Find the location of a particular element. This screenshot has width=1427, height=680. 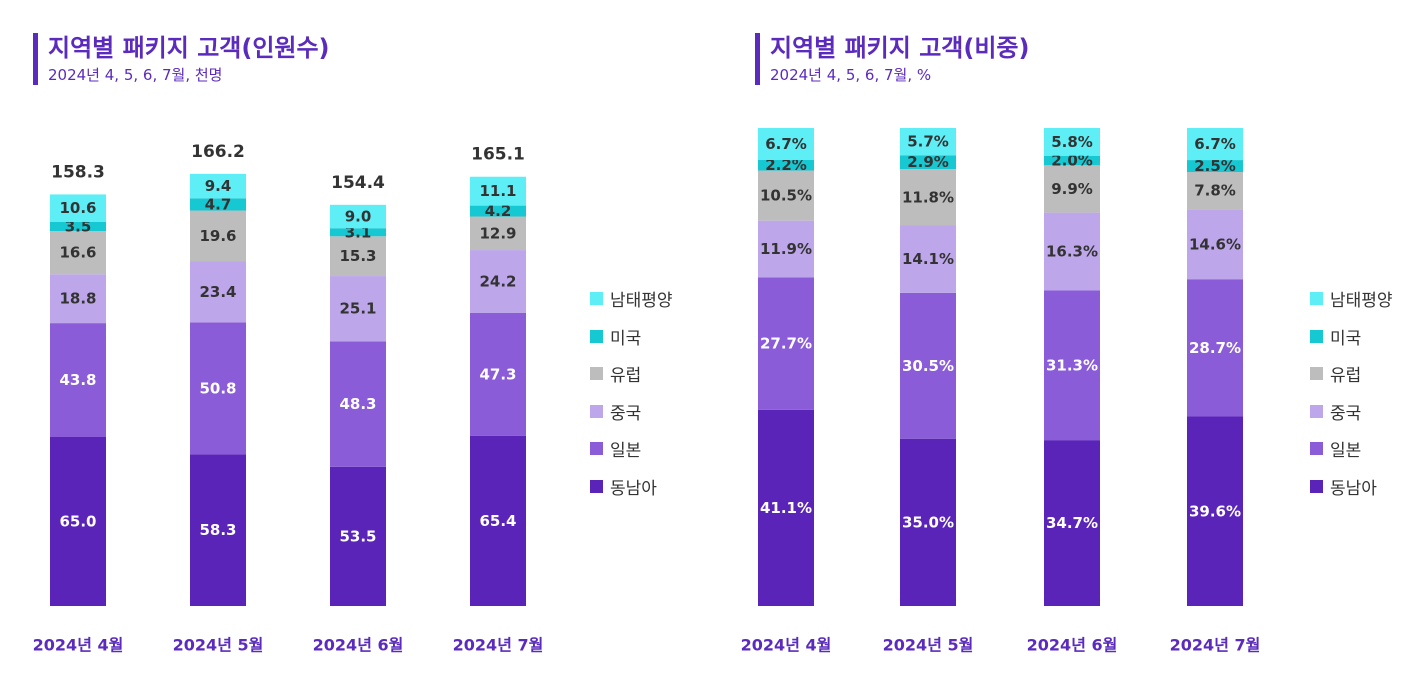

data-label-southeast-asia: 34.7% is located at coordinates (1072, 523).